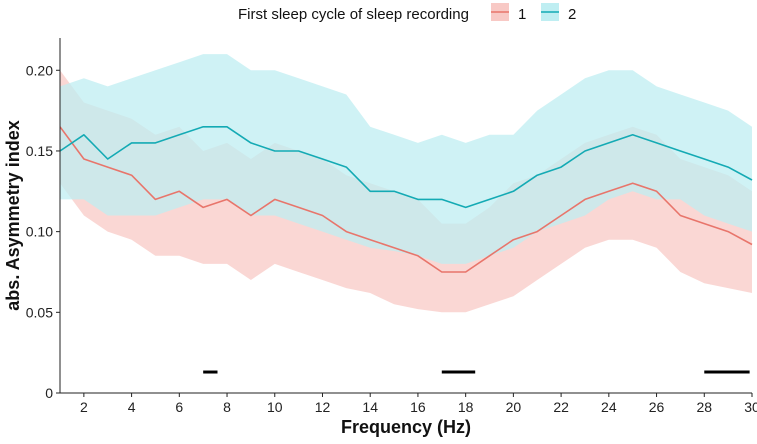  Describe the element at coordinates (39, 312) in the screenshot. I see `y-tick-label: 0.05` at that location.